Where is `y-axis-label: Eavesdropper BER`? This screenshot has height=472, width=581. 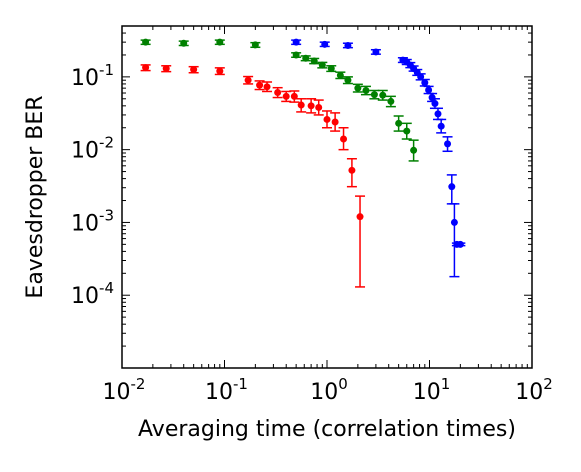
y-axis-label: Eavesdropper BER is located at coordinates (35, 196).